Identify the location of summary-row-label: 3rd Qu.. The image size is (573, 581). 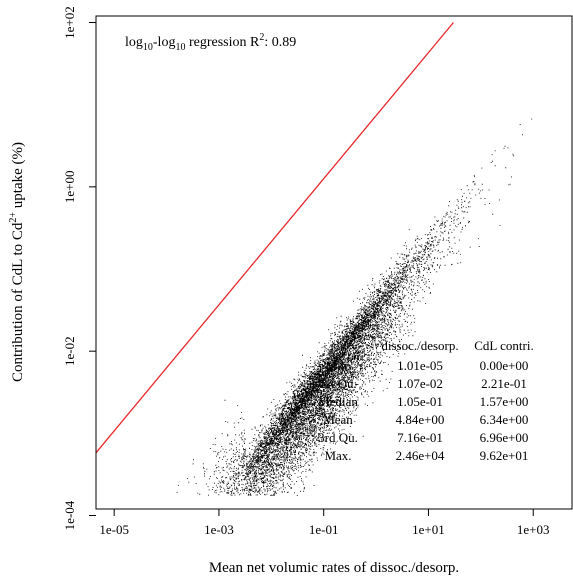
(338, 437).